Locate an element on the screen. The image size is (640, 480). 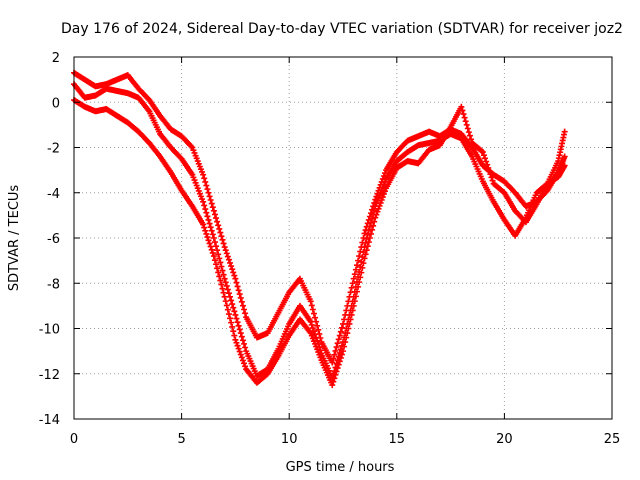
x-axis-label: GPS time / hours is located at coordinates (340, 467).